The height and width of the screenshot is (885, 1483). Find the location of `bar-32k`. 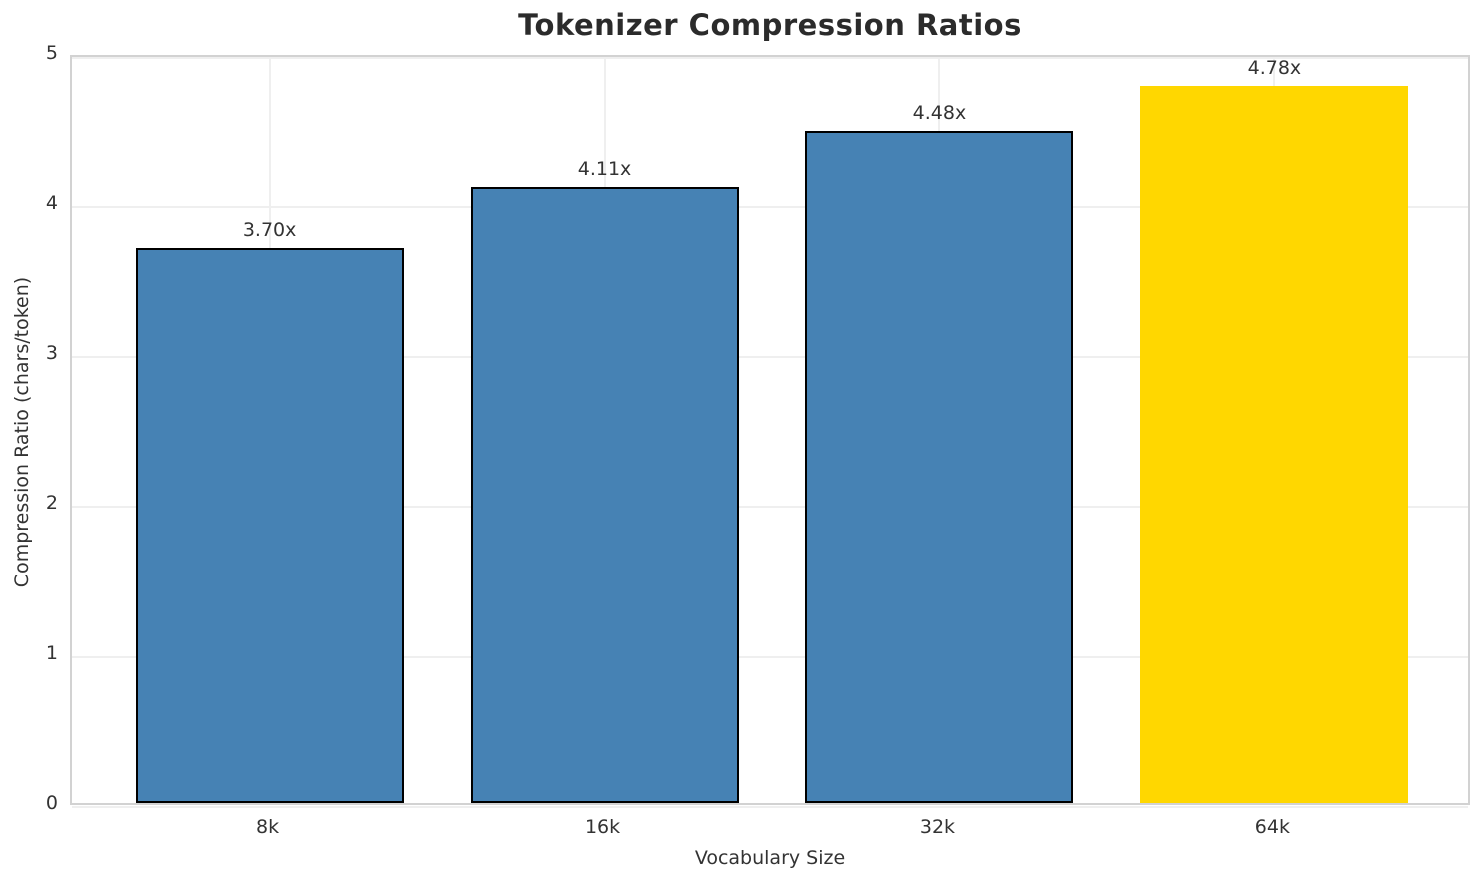

bar-32k is located at coordinates (939, 467).